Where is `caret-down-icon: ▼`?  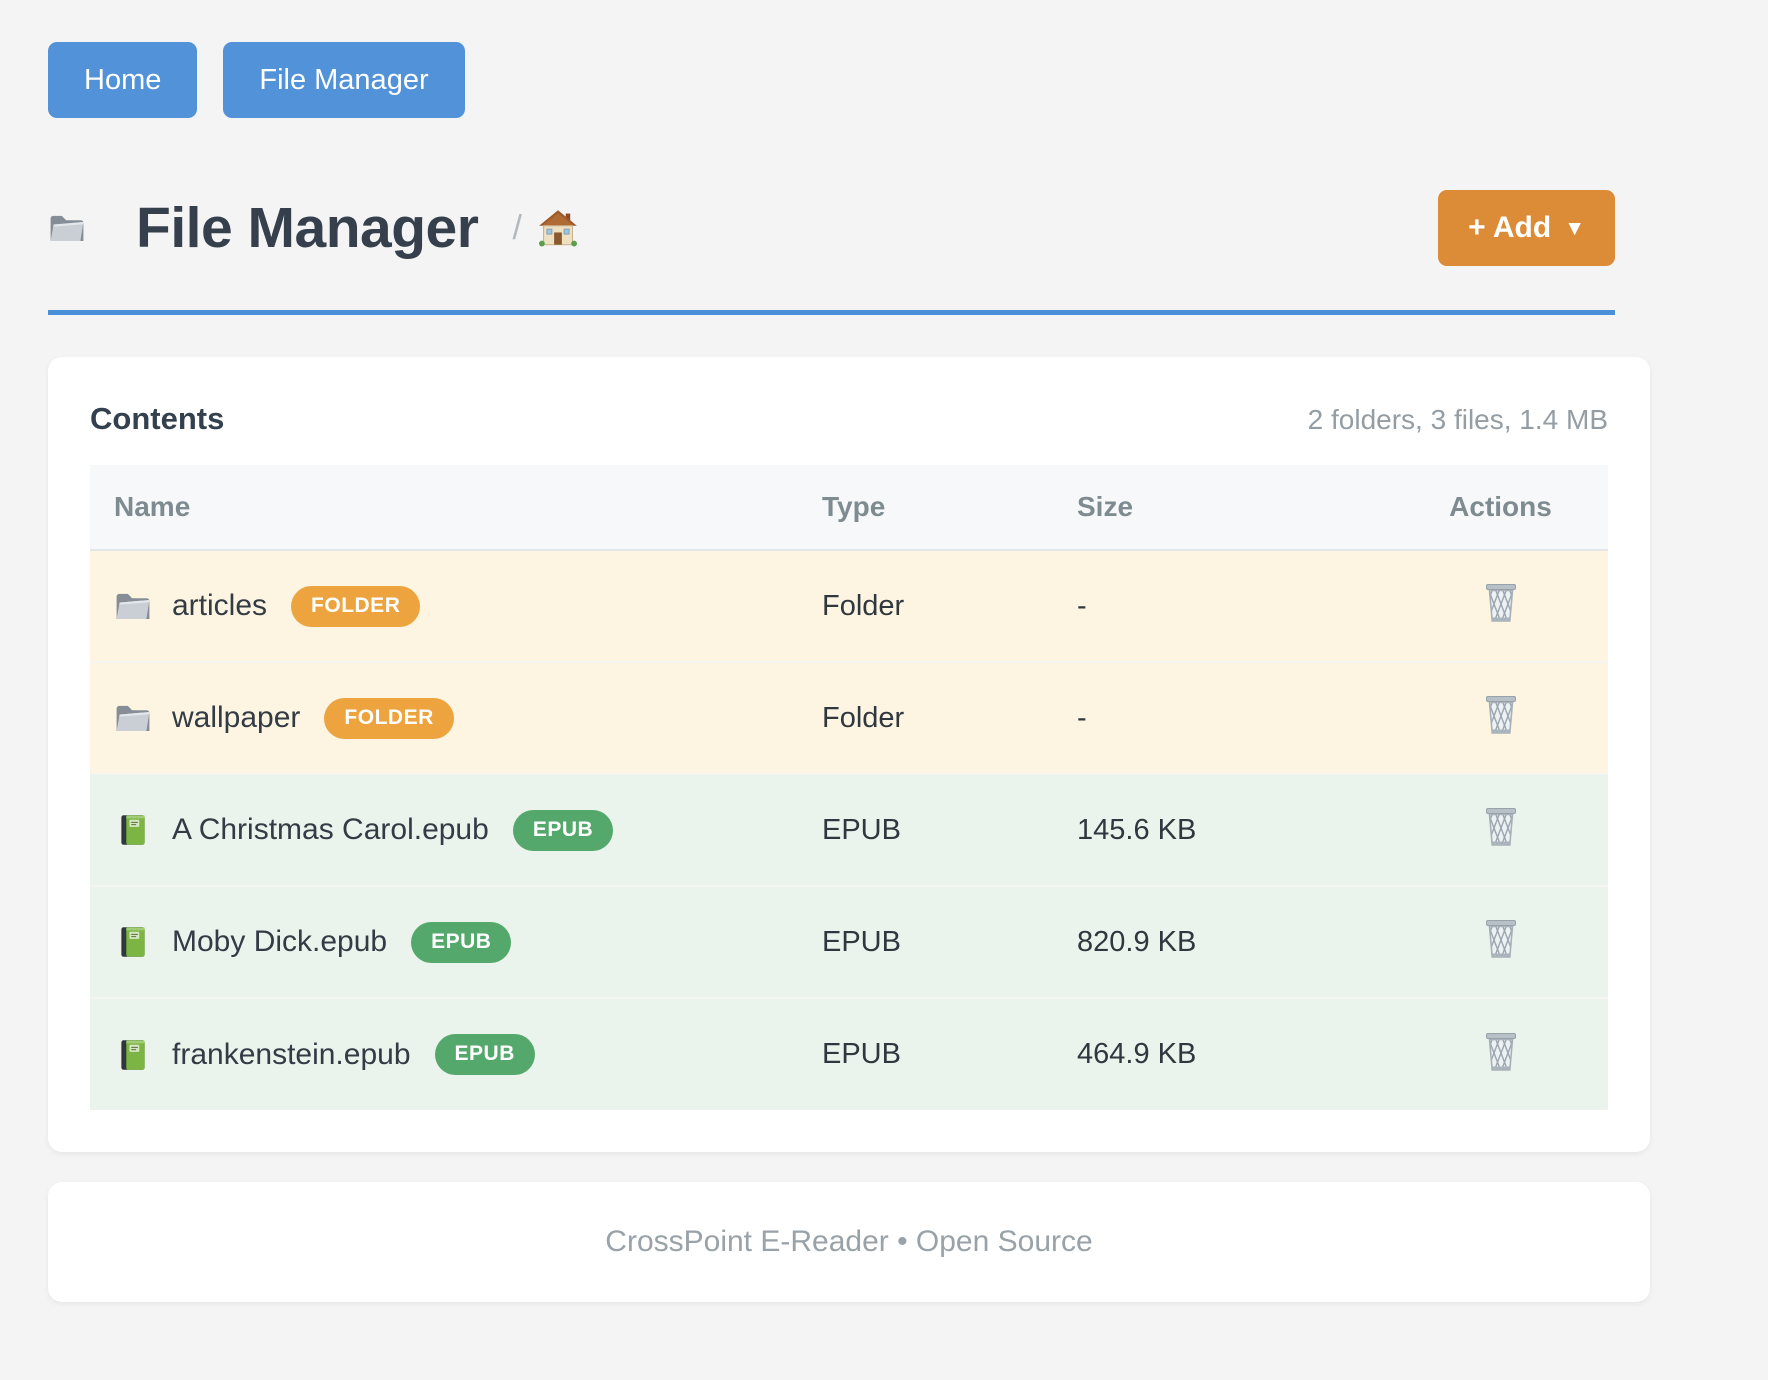
caret-down-icon: ▼ is located at coordinates (1574, 228).